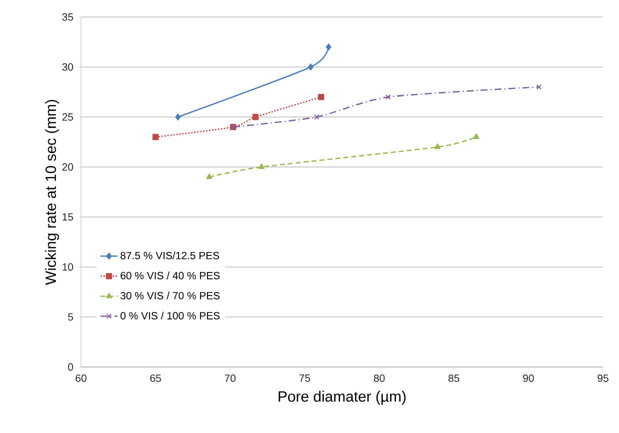  What do you see at coordinates (170, 316) in the screenshot?
I see `legend-label: 0 % VIS / 100 % PES` at bounding box center [170, 316].